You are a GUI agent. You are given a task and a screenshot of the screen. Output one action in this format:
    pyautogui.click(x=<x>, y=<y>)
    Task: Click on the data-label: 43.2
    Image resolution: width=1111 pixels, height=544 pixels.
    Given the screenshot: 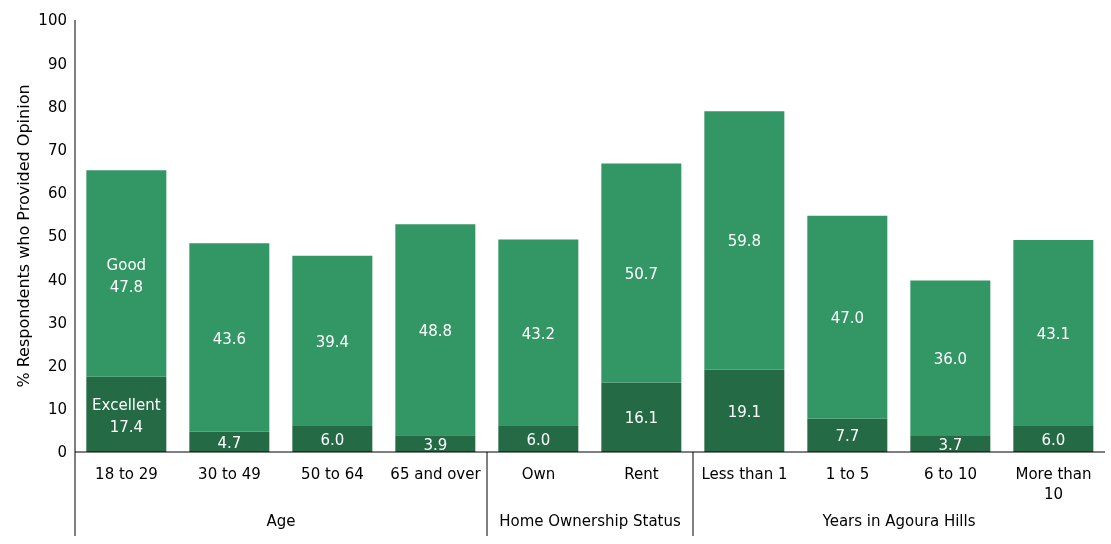 What is the action you would take?
    pyautogui.click(x=538, y=333)
    